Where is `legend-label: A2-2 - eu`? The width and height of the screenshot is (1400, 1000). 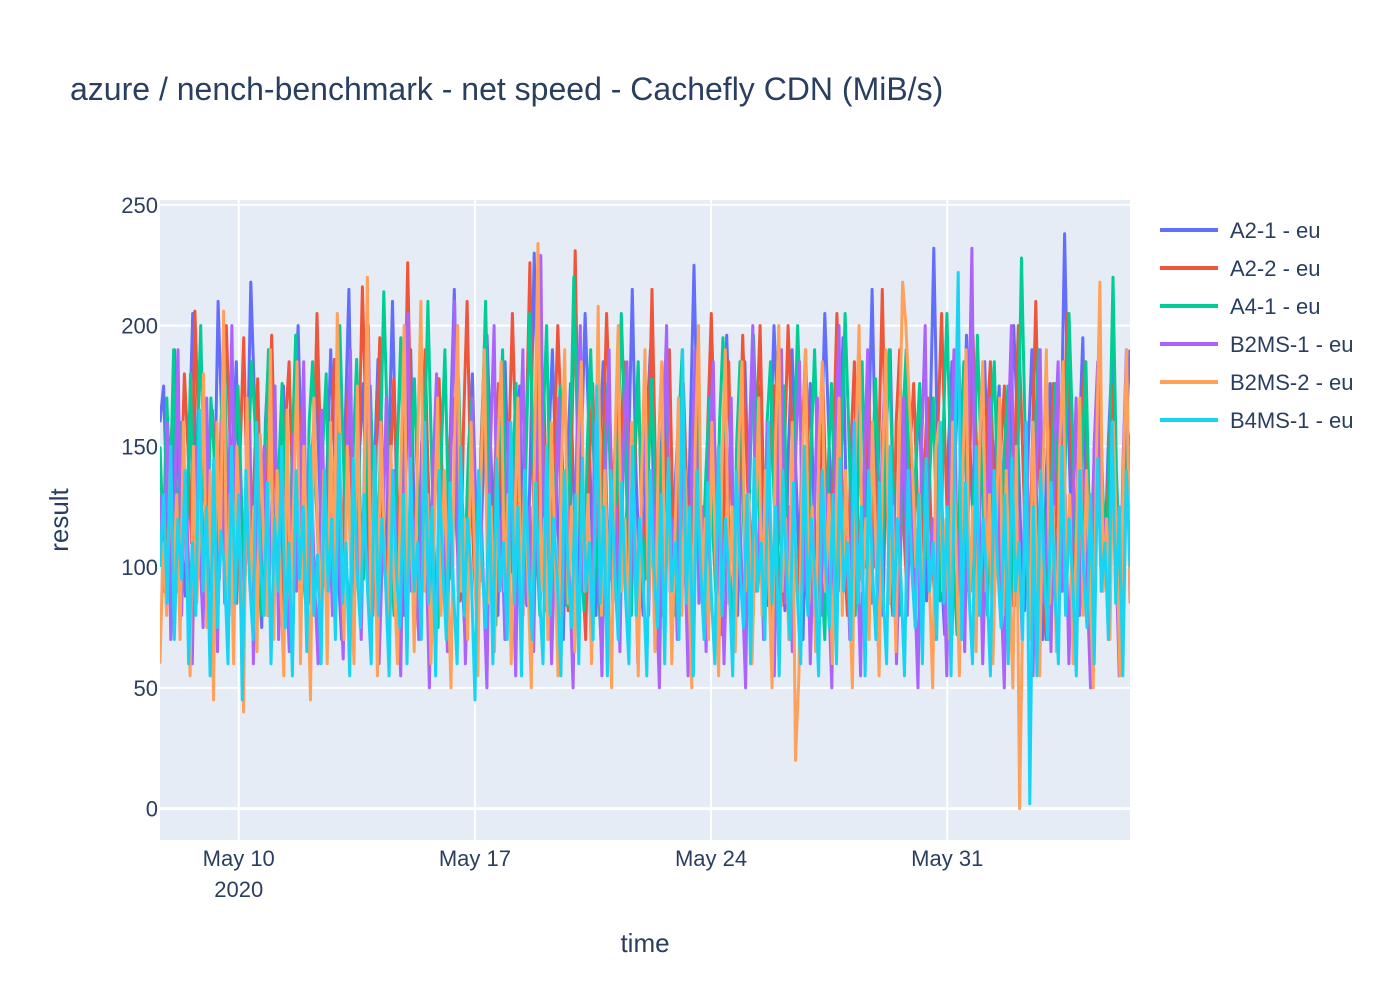 legend-label: A2-2 - eu is located at coordinates (1275, 268).